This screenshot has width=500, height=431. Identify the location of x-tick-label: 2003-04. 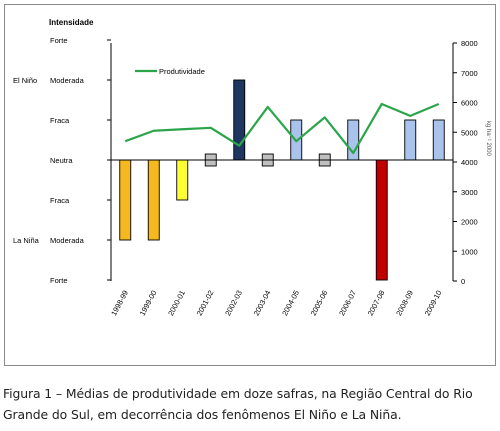
(262, 303).